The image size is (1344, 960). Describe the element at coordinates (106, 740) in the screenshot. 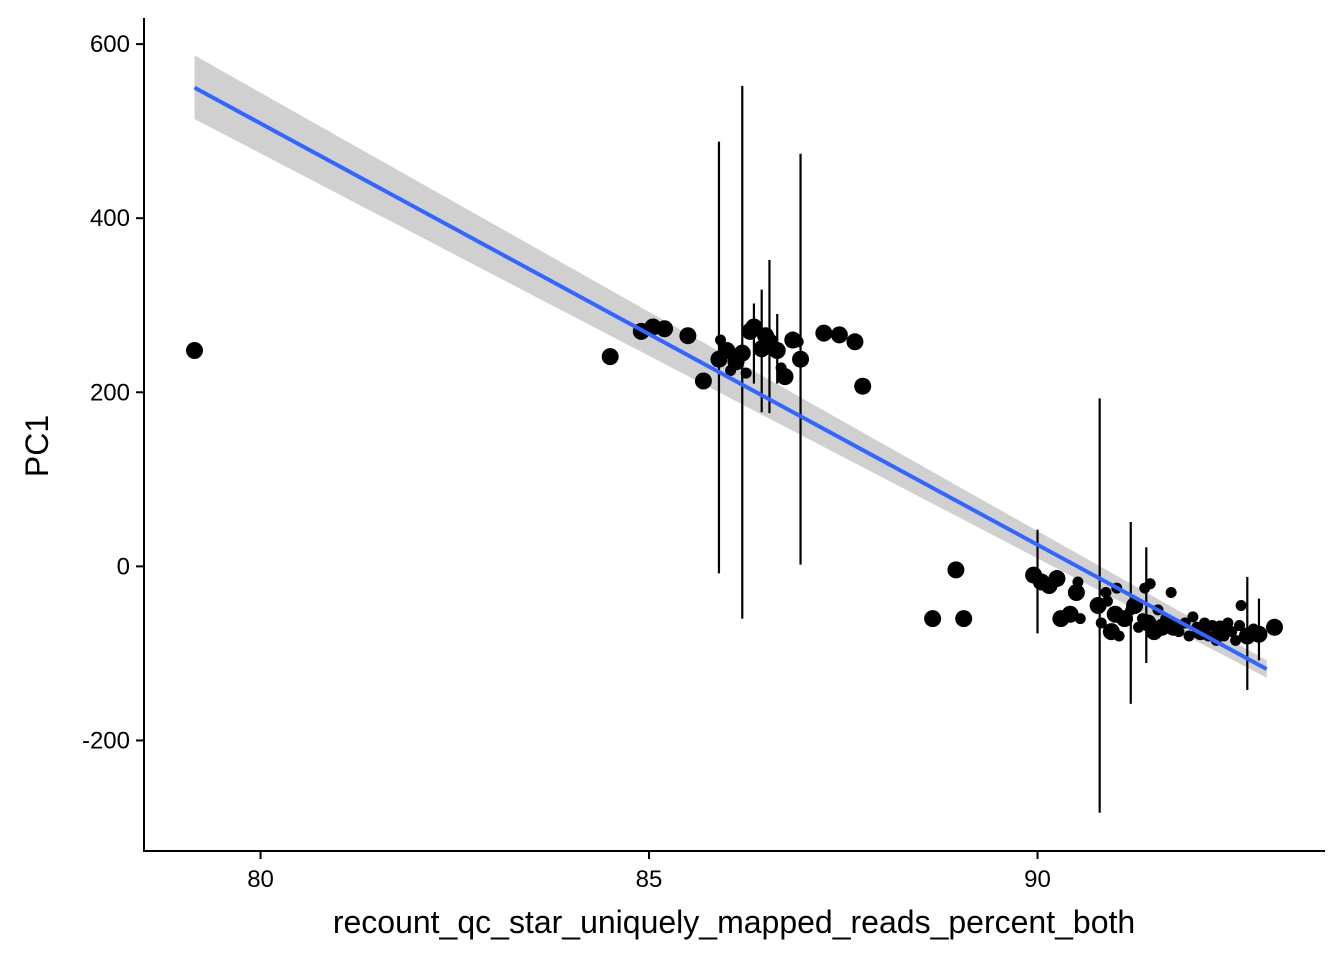

I see `y-tick-label: -200` at that location.